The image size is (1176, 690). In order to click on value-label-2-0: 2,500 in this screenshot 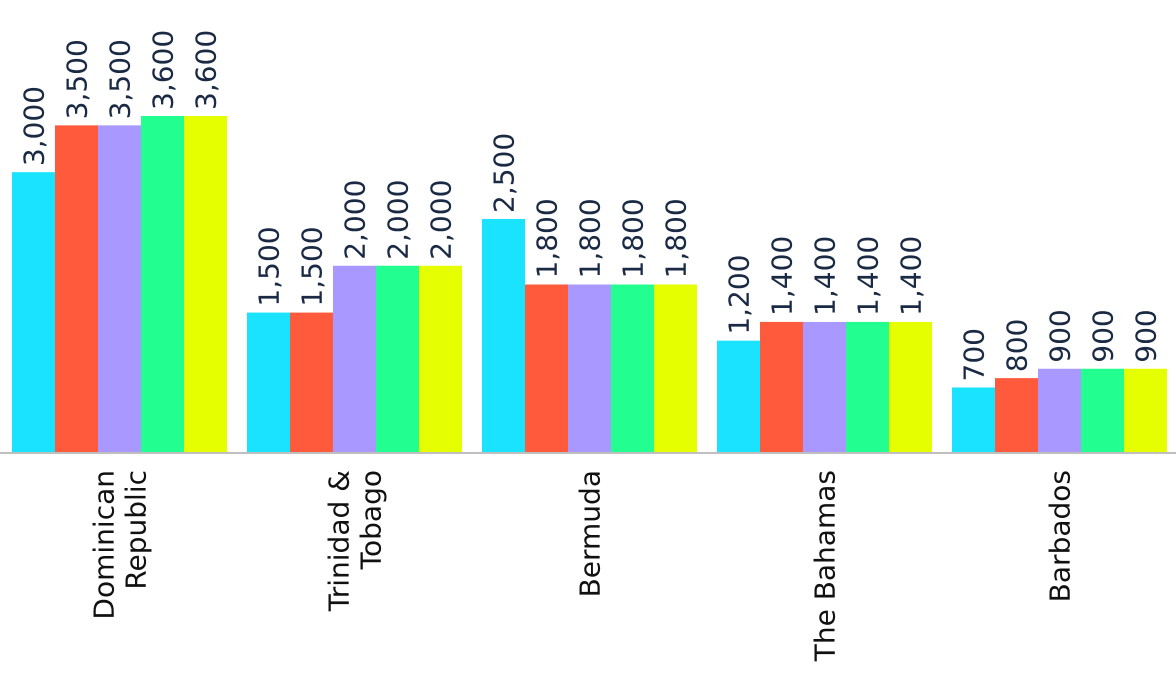, I will do `click(504, 173)`.